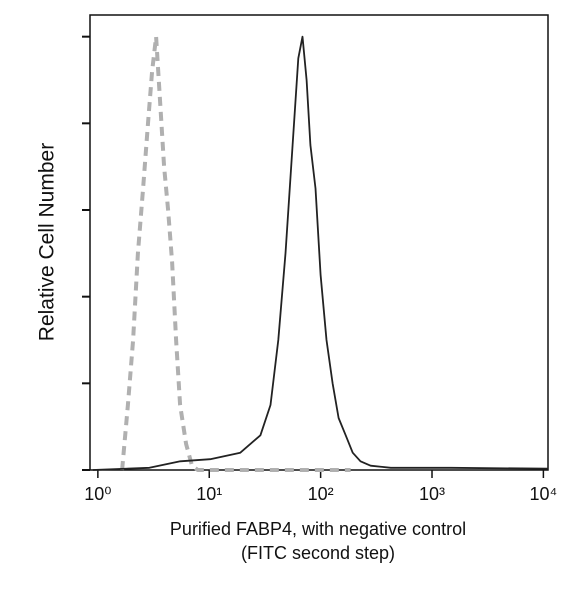 Image resolution: width=584 pixels, height=589 pixels. I want to click on x-axis-label: (FITC second step), so click(318, 553).